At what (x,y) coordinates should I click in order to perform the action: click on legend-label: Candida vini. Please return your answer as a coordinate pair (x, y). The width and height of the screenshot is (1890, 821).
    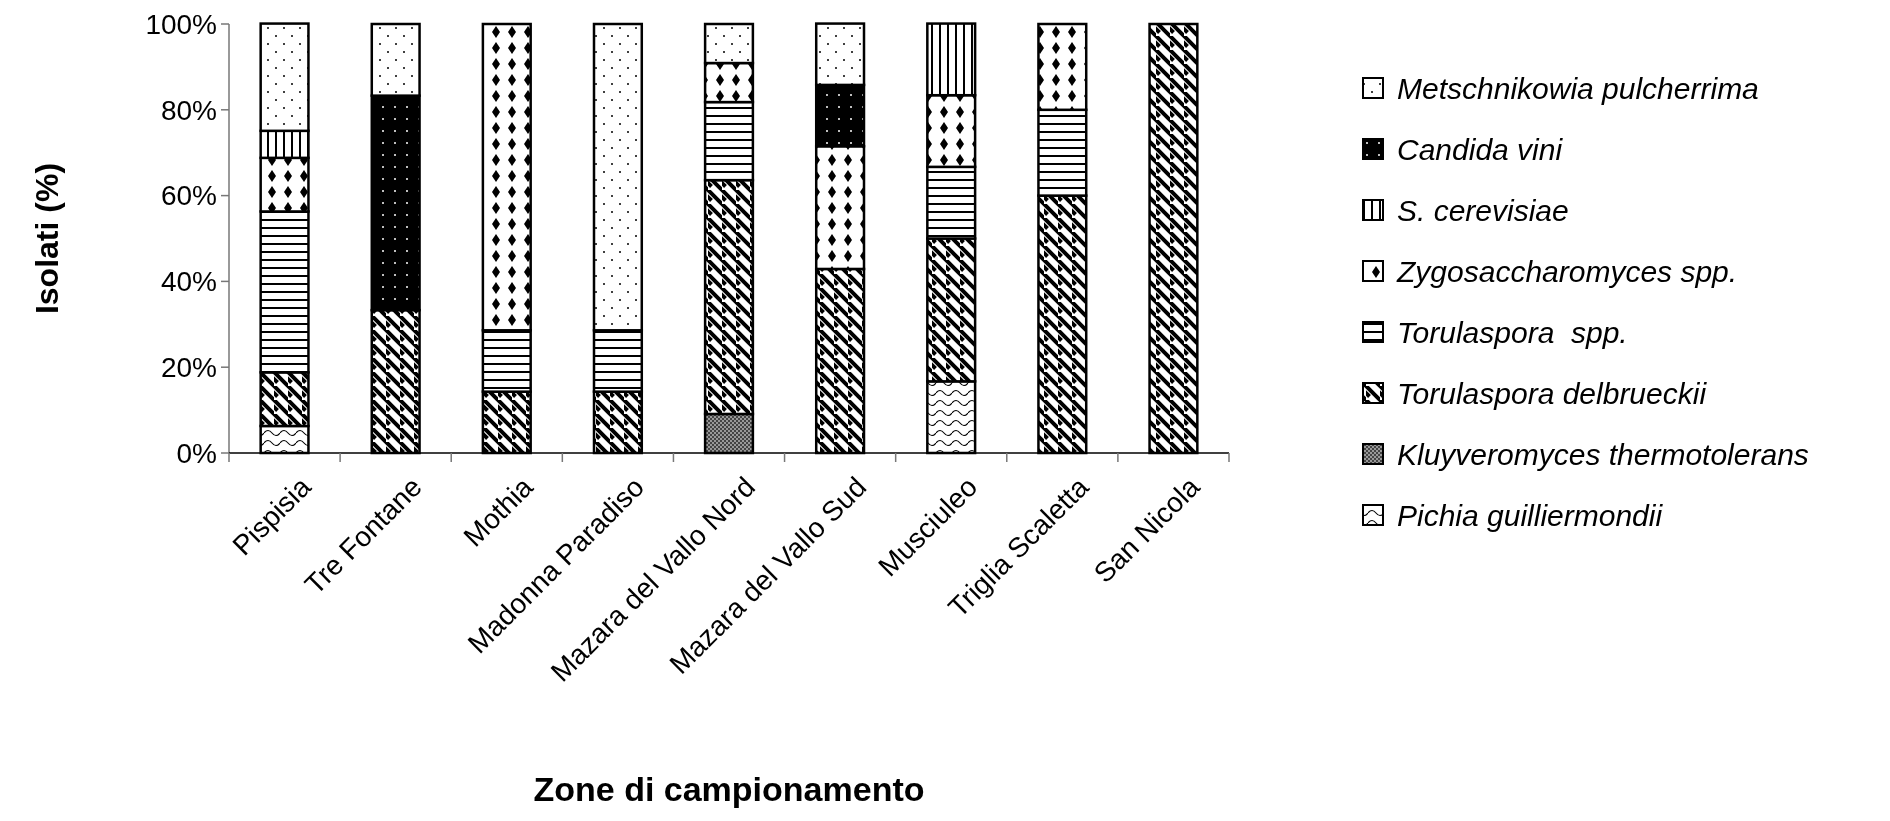
    Looking at the image, I should click on (1480, 149).